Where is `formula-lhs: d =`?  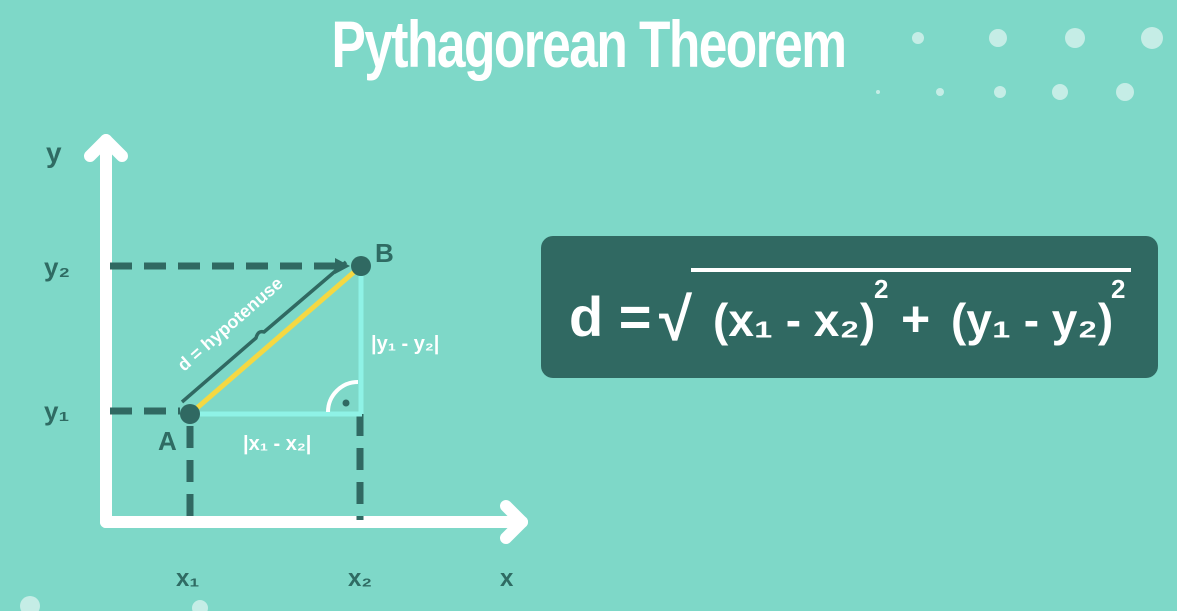 formula-lhs: d = is located at coordinates (610, 316).